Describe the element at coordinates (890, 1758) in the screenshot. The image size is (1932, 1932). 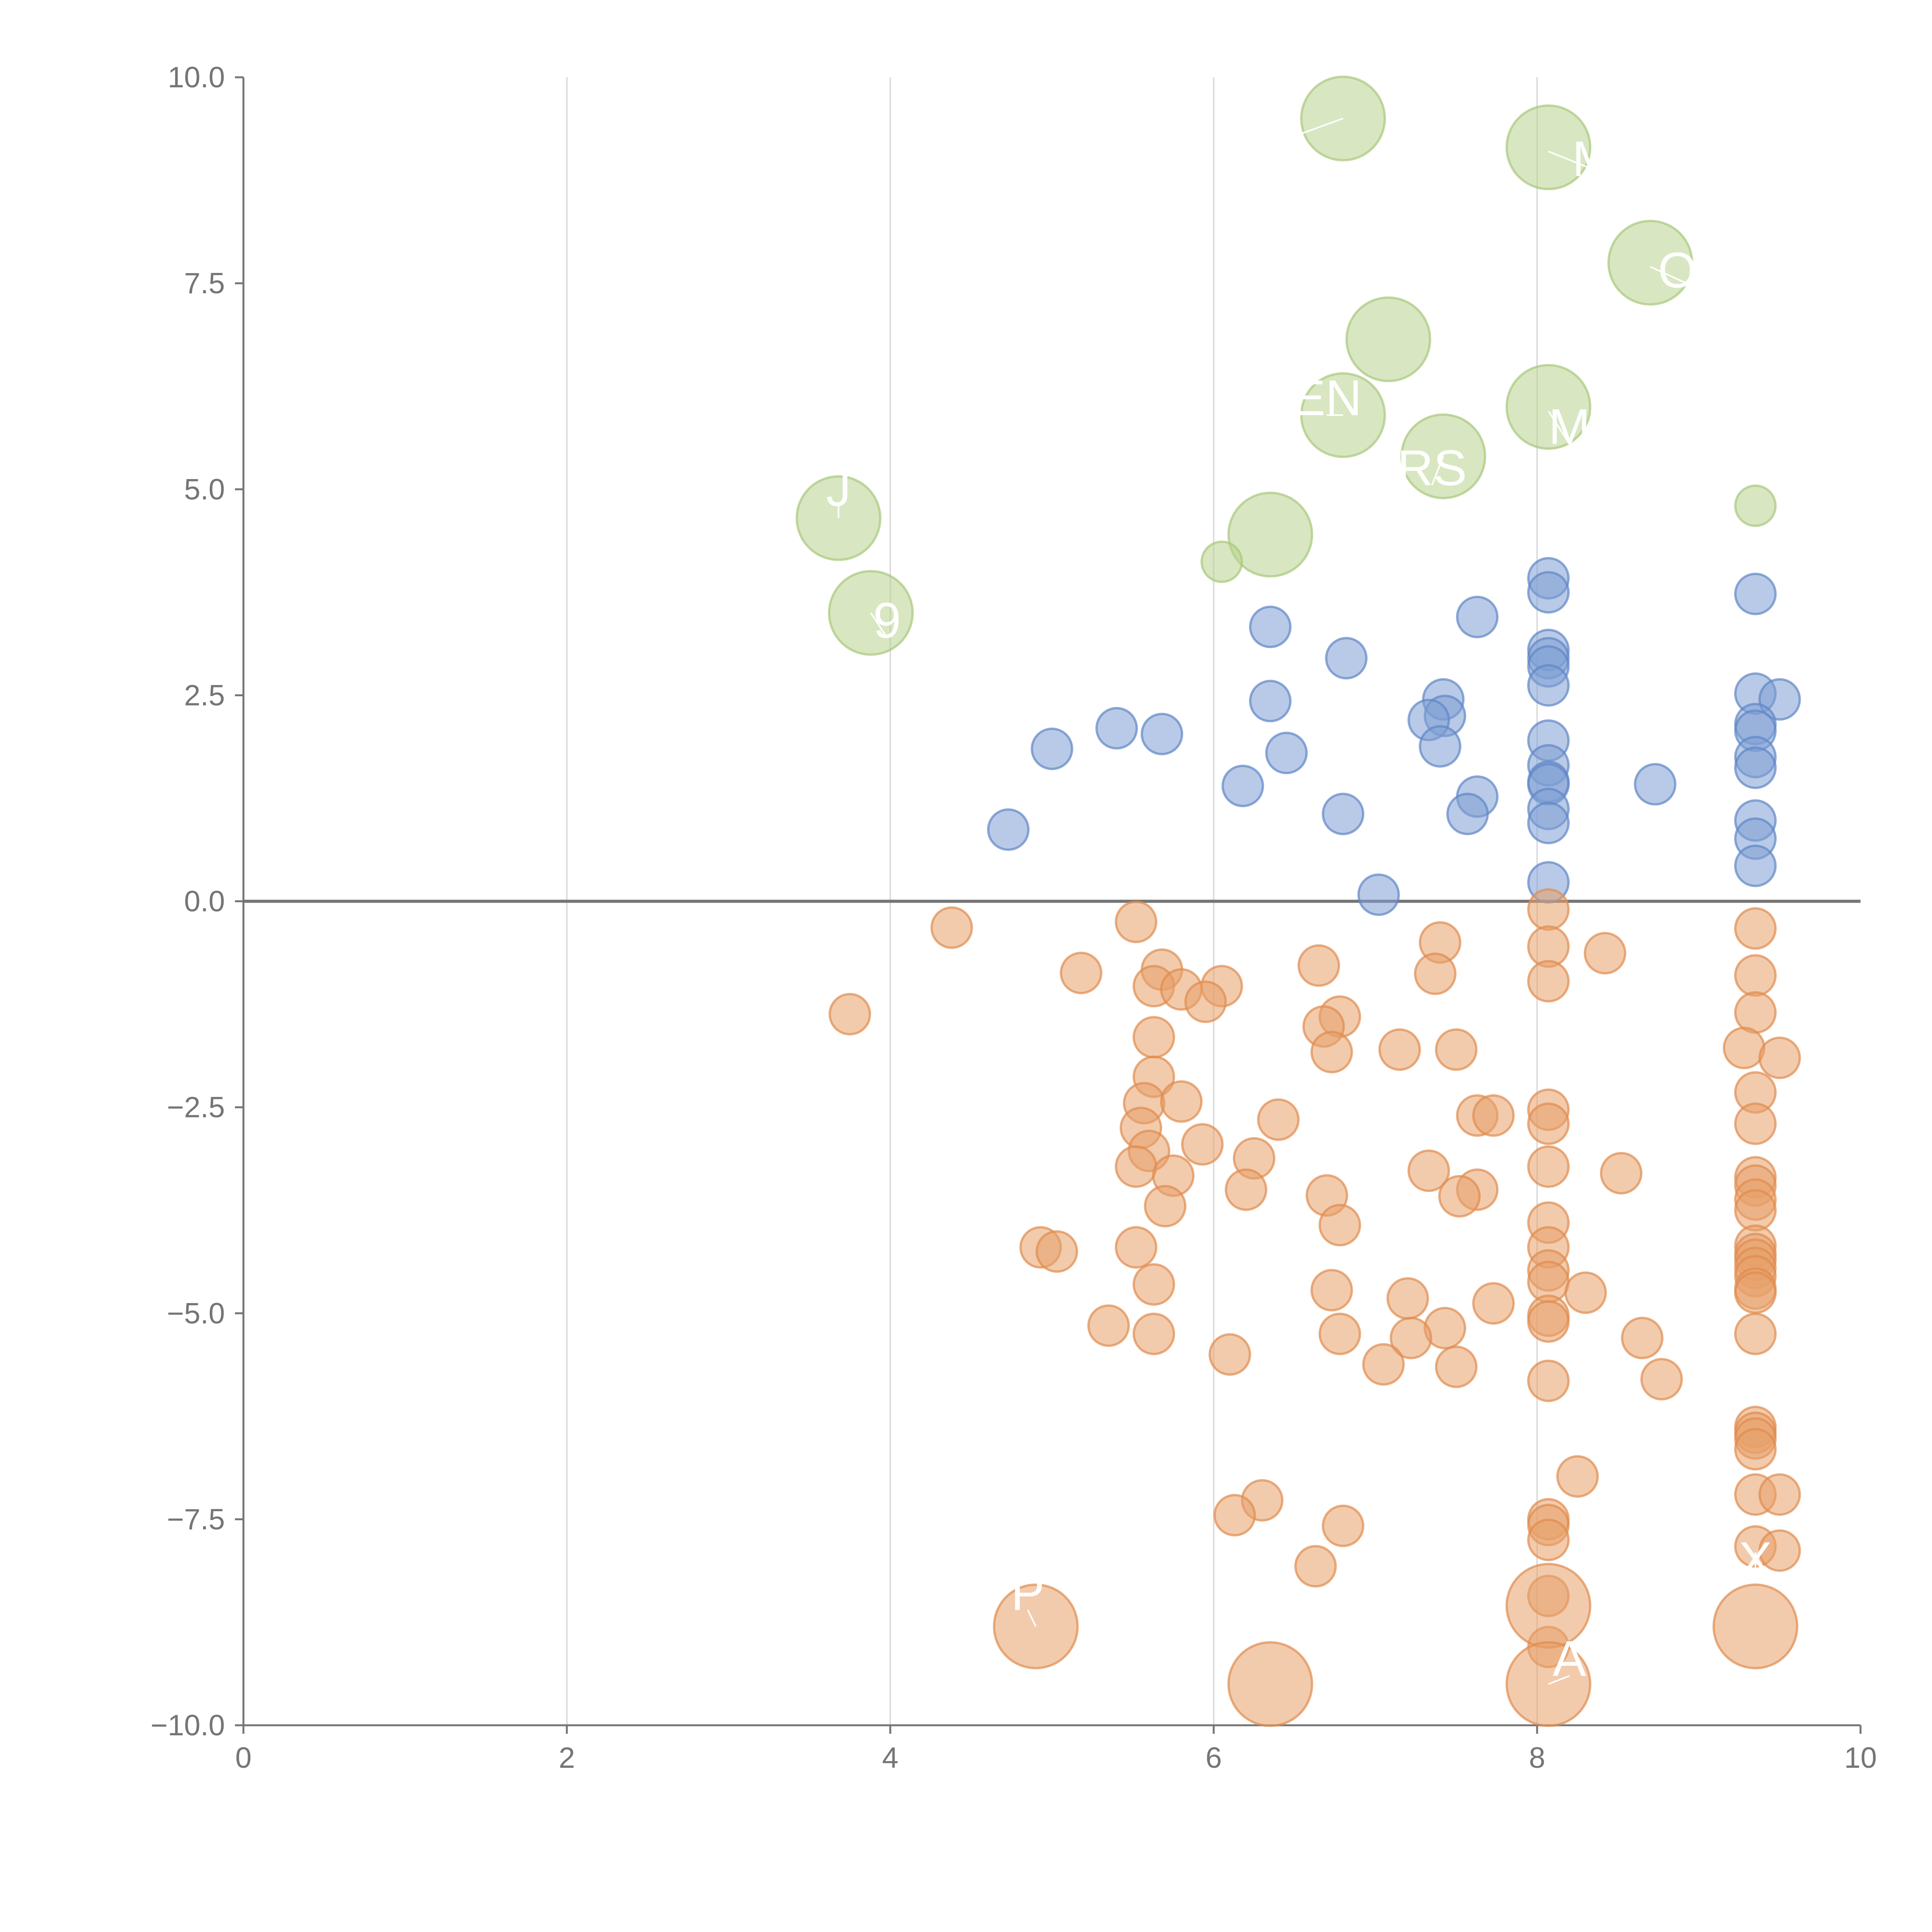
I see `x-tick-label: 4` at that location.